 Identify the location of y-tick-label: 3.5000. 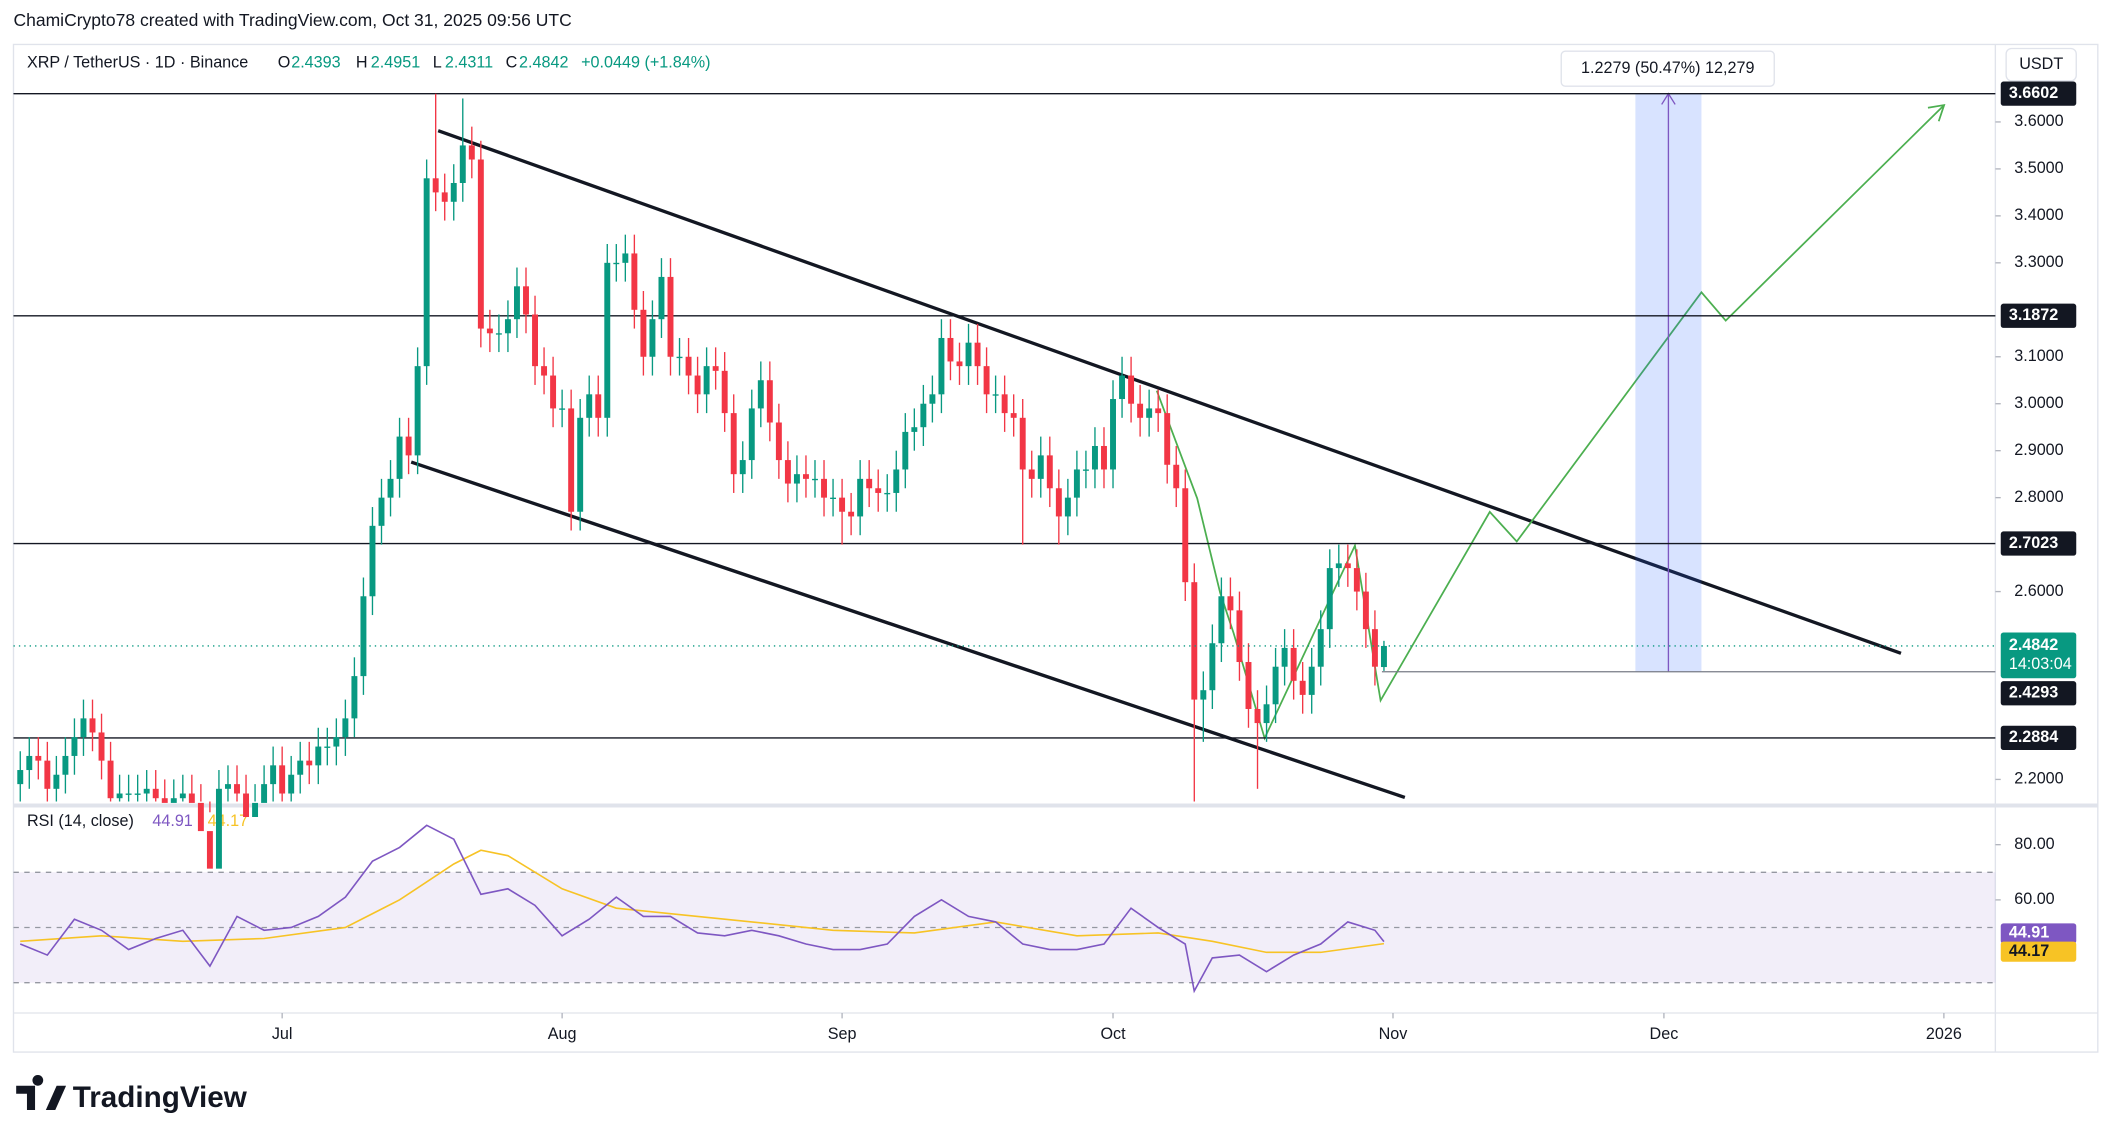
(2038, 168).